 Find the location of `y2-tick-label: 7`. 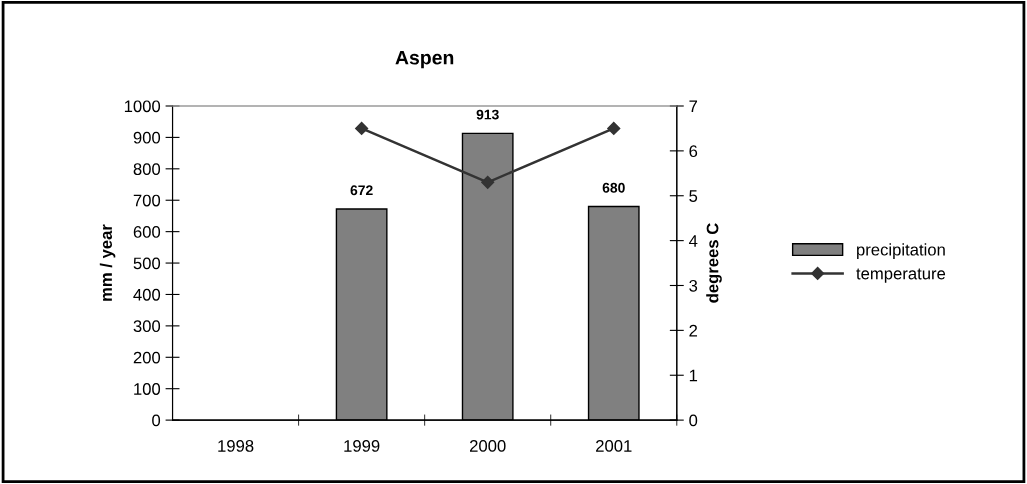

y2-tick-label: 7 is located at coordinates (693, 106).